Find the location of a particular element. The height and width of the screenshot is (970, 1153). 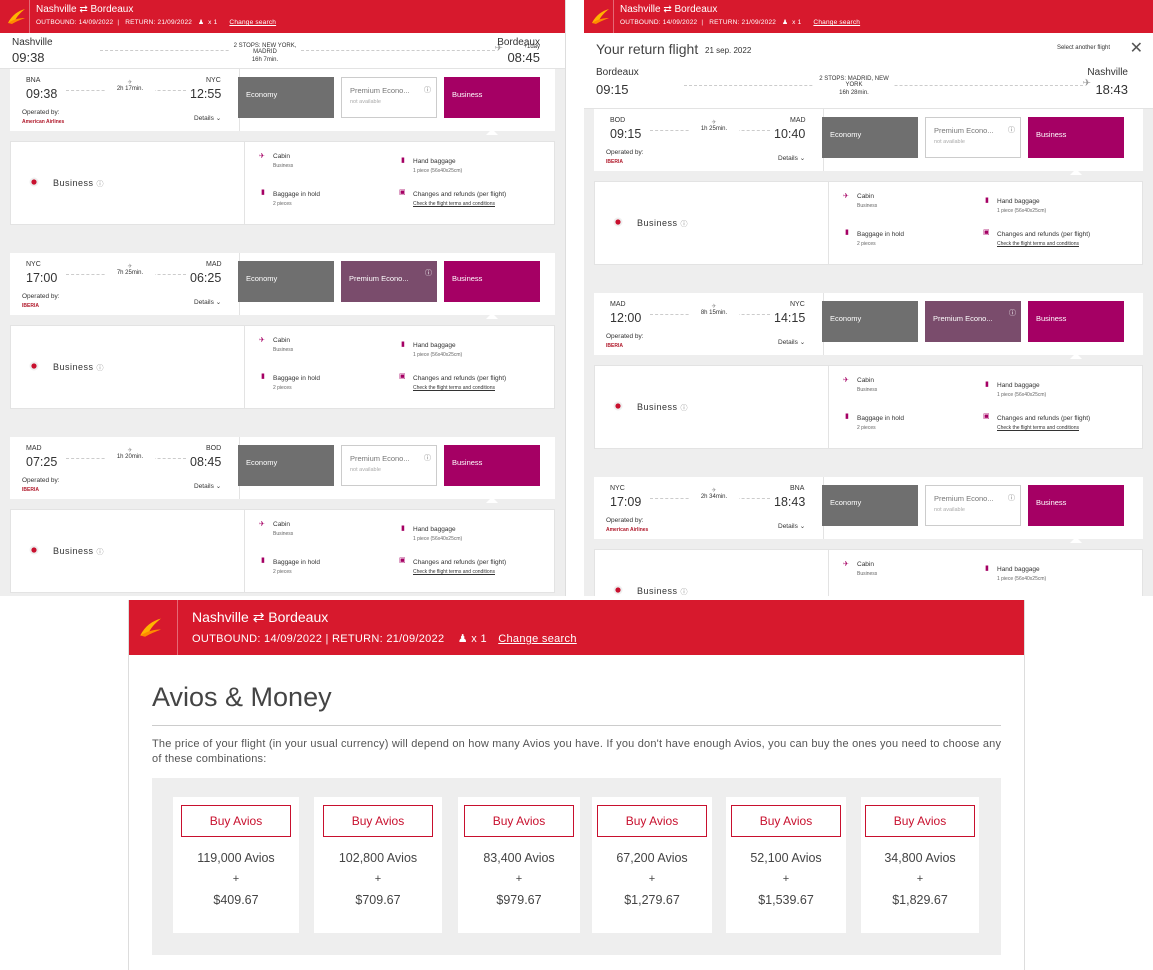

avios-amount: 102,800 Avios is located at coordinates (378, 858).